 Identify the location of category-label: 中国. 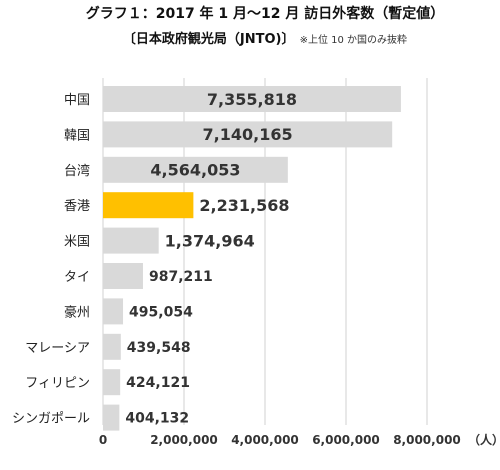
(77, 100).